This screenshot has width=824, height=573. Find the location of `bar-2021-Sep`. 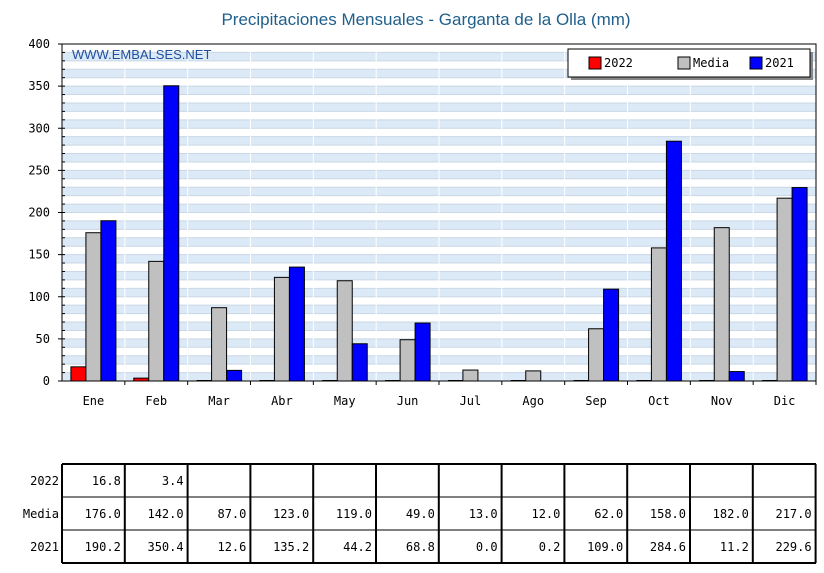

bar-2021-Sep is located at coordinates (611, 335).